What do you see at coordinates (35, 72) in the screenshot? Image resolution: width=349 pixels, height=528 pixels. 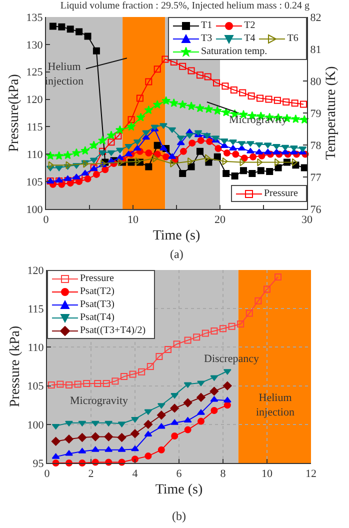 I see `y-tick-label: 125` at bounding box center [35, 72].